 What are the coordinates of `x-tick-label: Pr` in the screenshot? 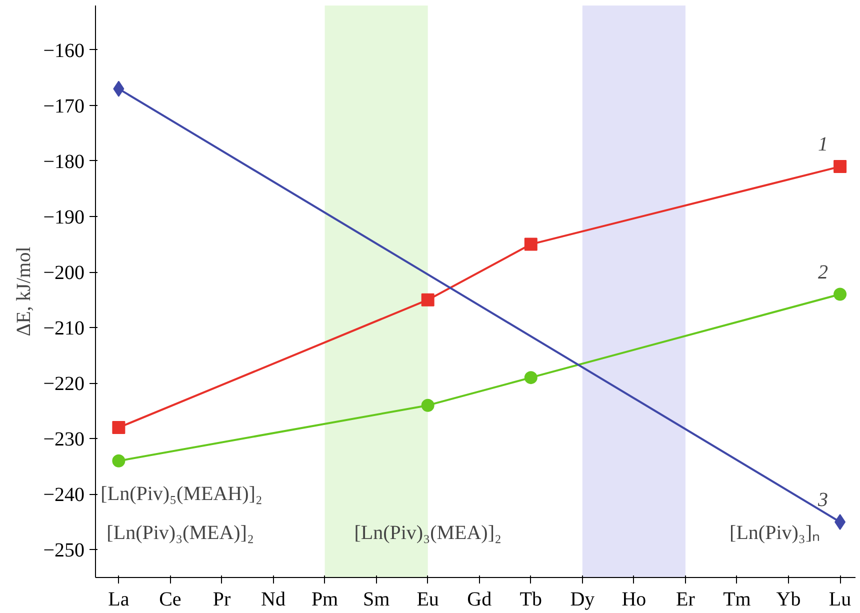 It's located at (221, 599).